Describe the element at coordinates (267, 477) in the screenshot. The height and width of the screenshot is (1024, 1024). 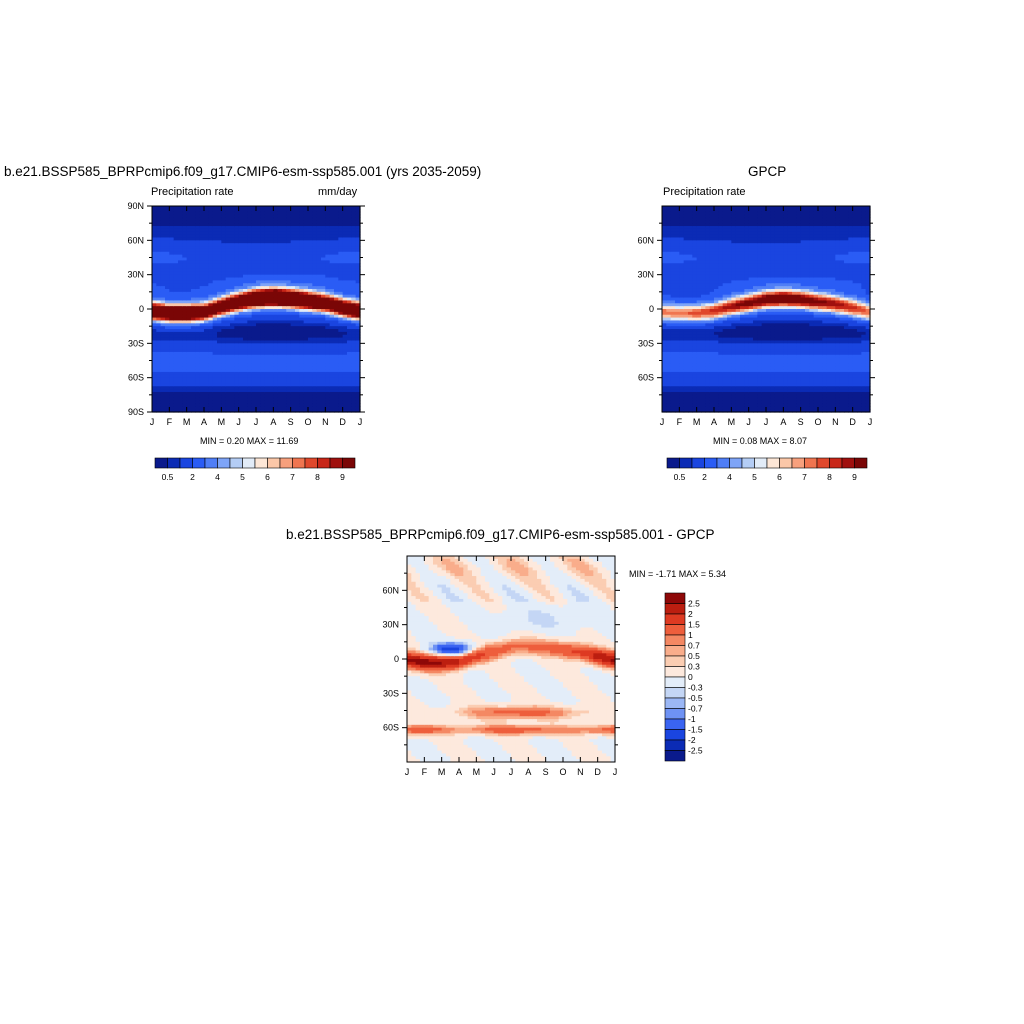
I see `colorbar-model-label: 6` at that location.